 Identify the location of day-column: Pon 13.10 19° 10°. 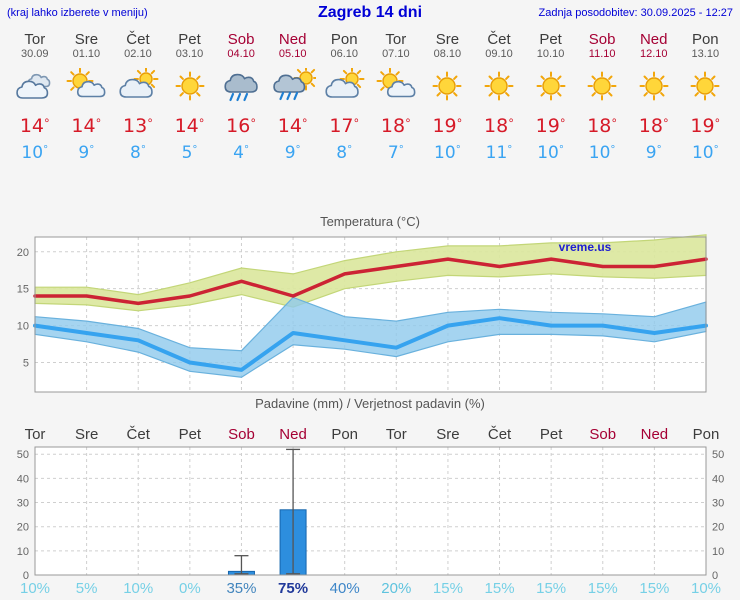
(706, 98).